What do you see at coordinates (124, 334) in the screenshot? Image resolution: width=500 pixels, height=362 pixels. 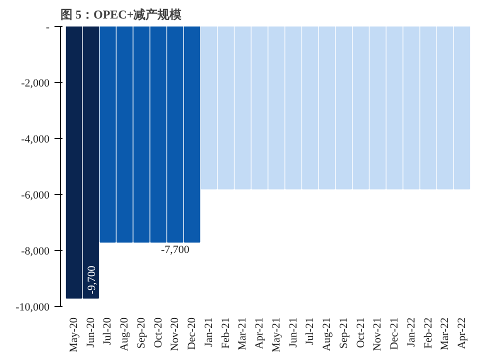 I see `x-tick-label: Aug-20` at bounding box center [124, 334].